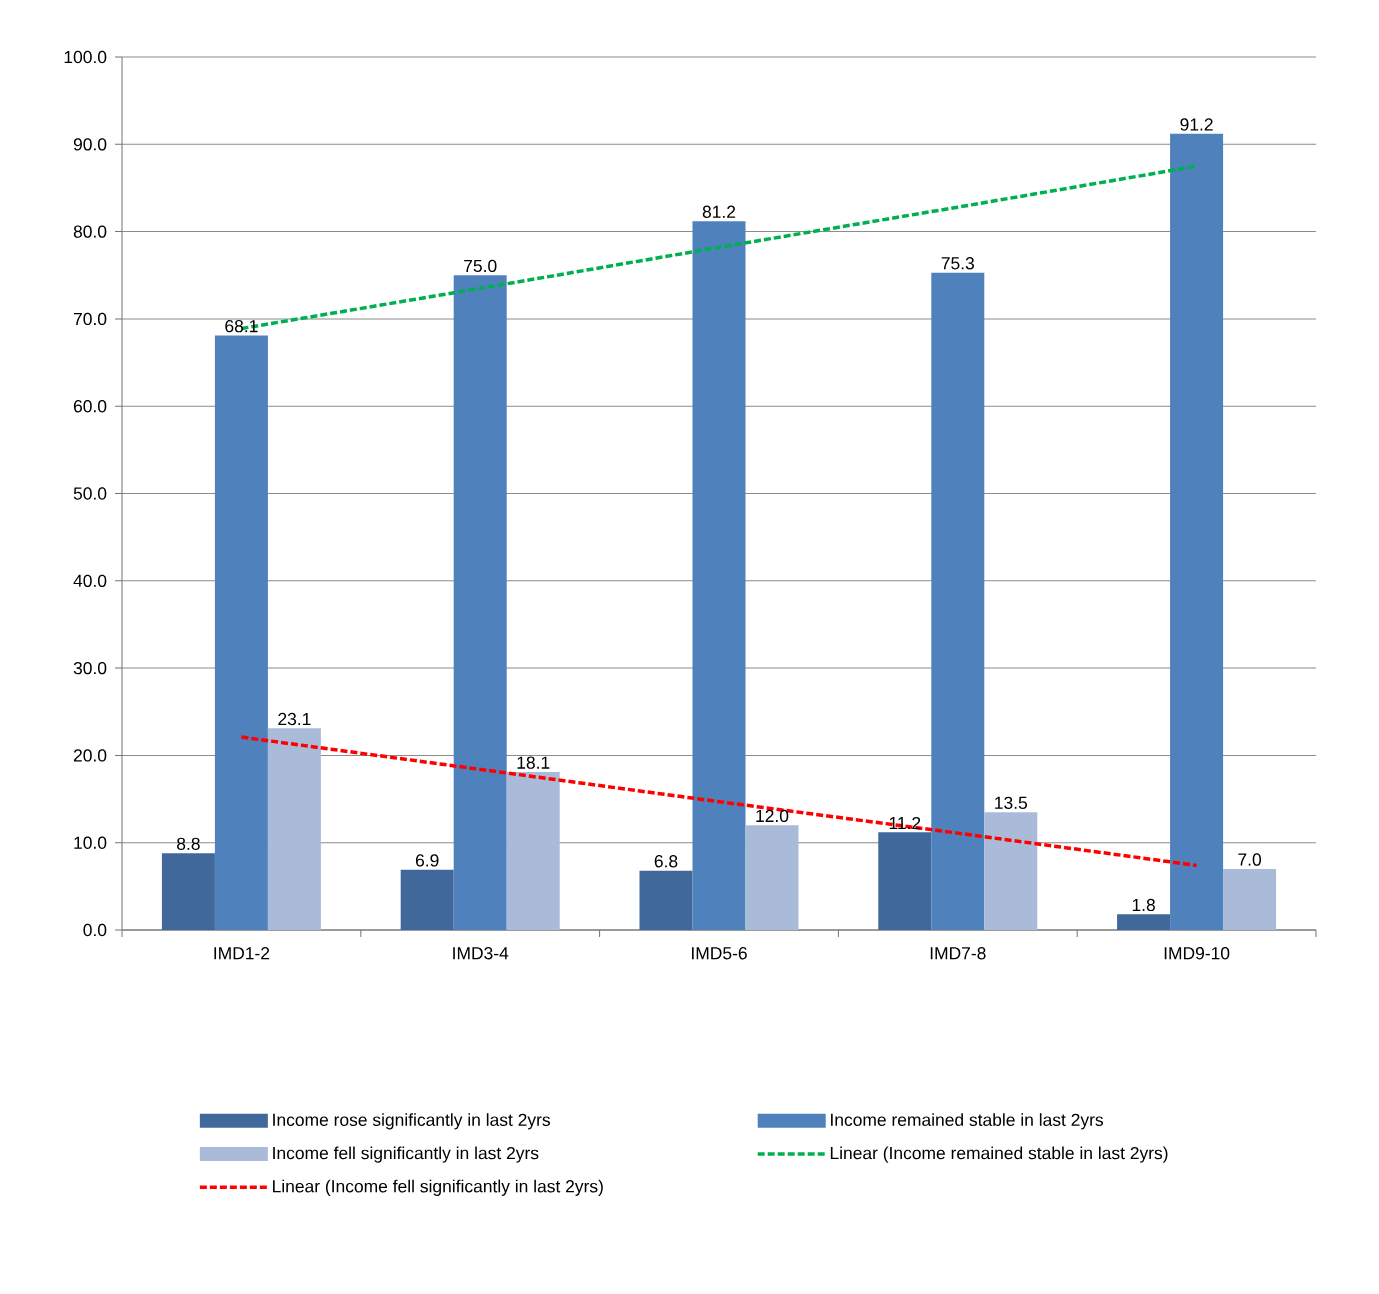 Image resolution: width=1379 pixels, height=1294 pixels. Describe the element at coordinates (90, 319) in the screenshot. I see `y-tick-label: 70.0` at that location.